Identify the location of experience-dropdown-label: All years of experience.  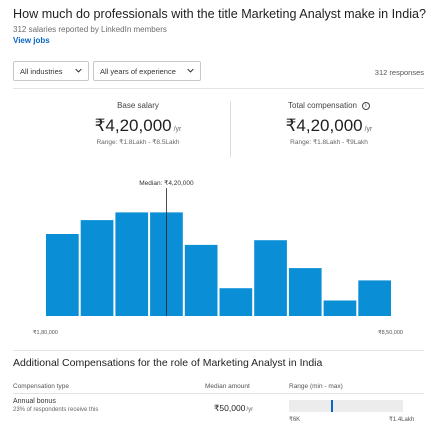
(138, 71).